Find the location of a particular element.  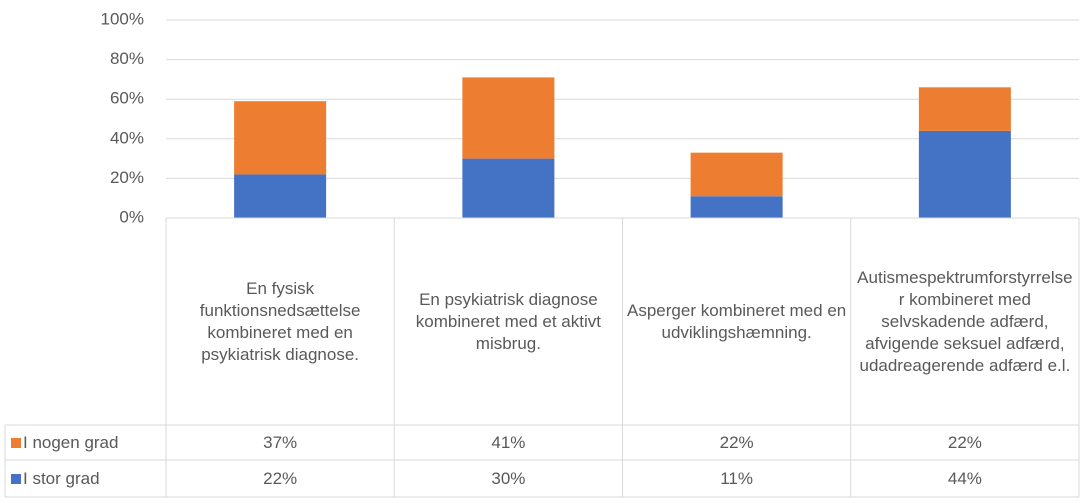

data-label: 11% is located at coordinates (737, 478).